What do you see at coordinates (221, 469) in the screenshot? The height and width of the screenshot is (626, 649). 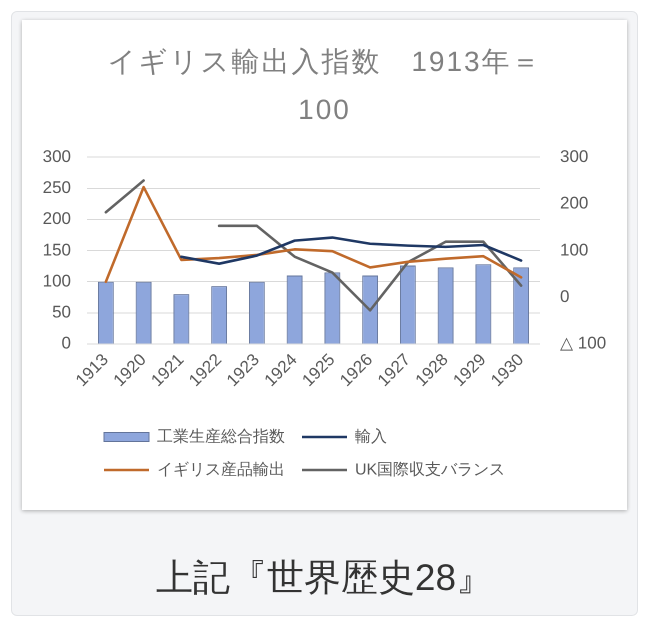 I see `legend-label: イギリス産品輸出` at bounding box center [221, 469].